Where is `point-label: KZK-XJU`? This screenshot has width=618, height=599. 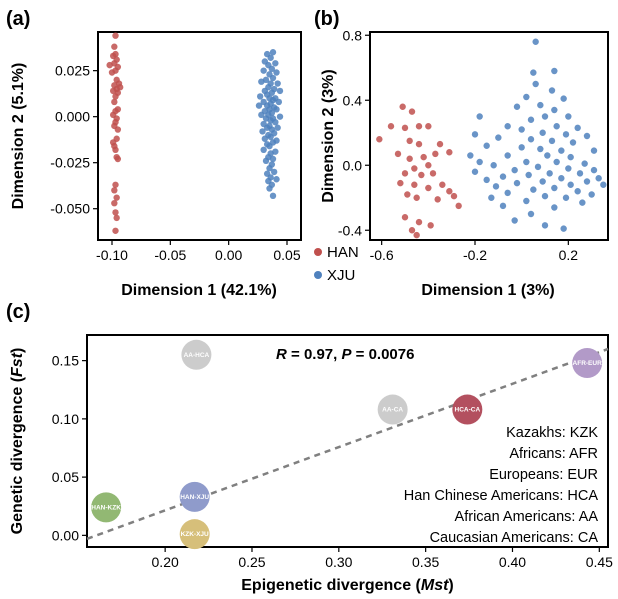
point-label: KZK-XJU is located at coordinates (195, 534).